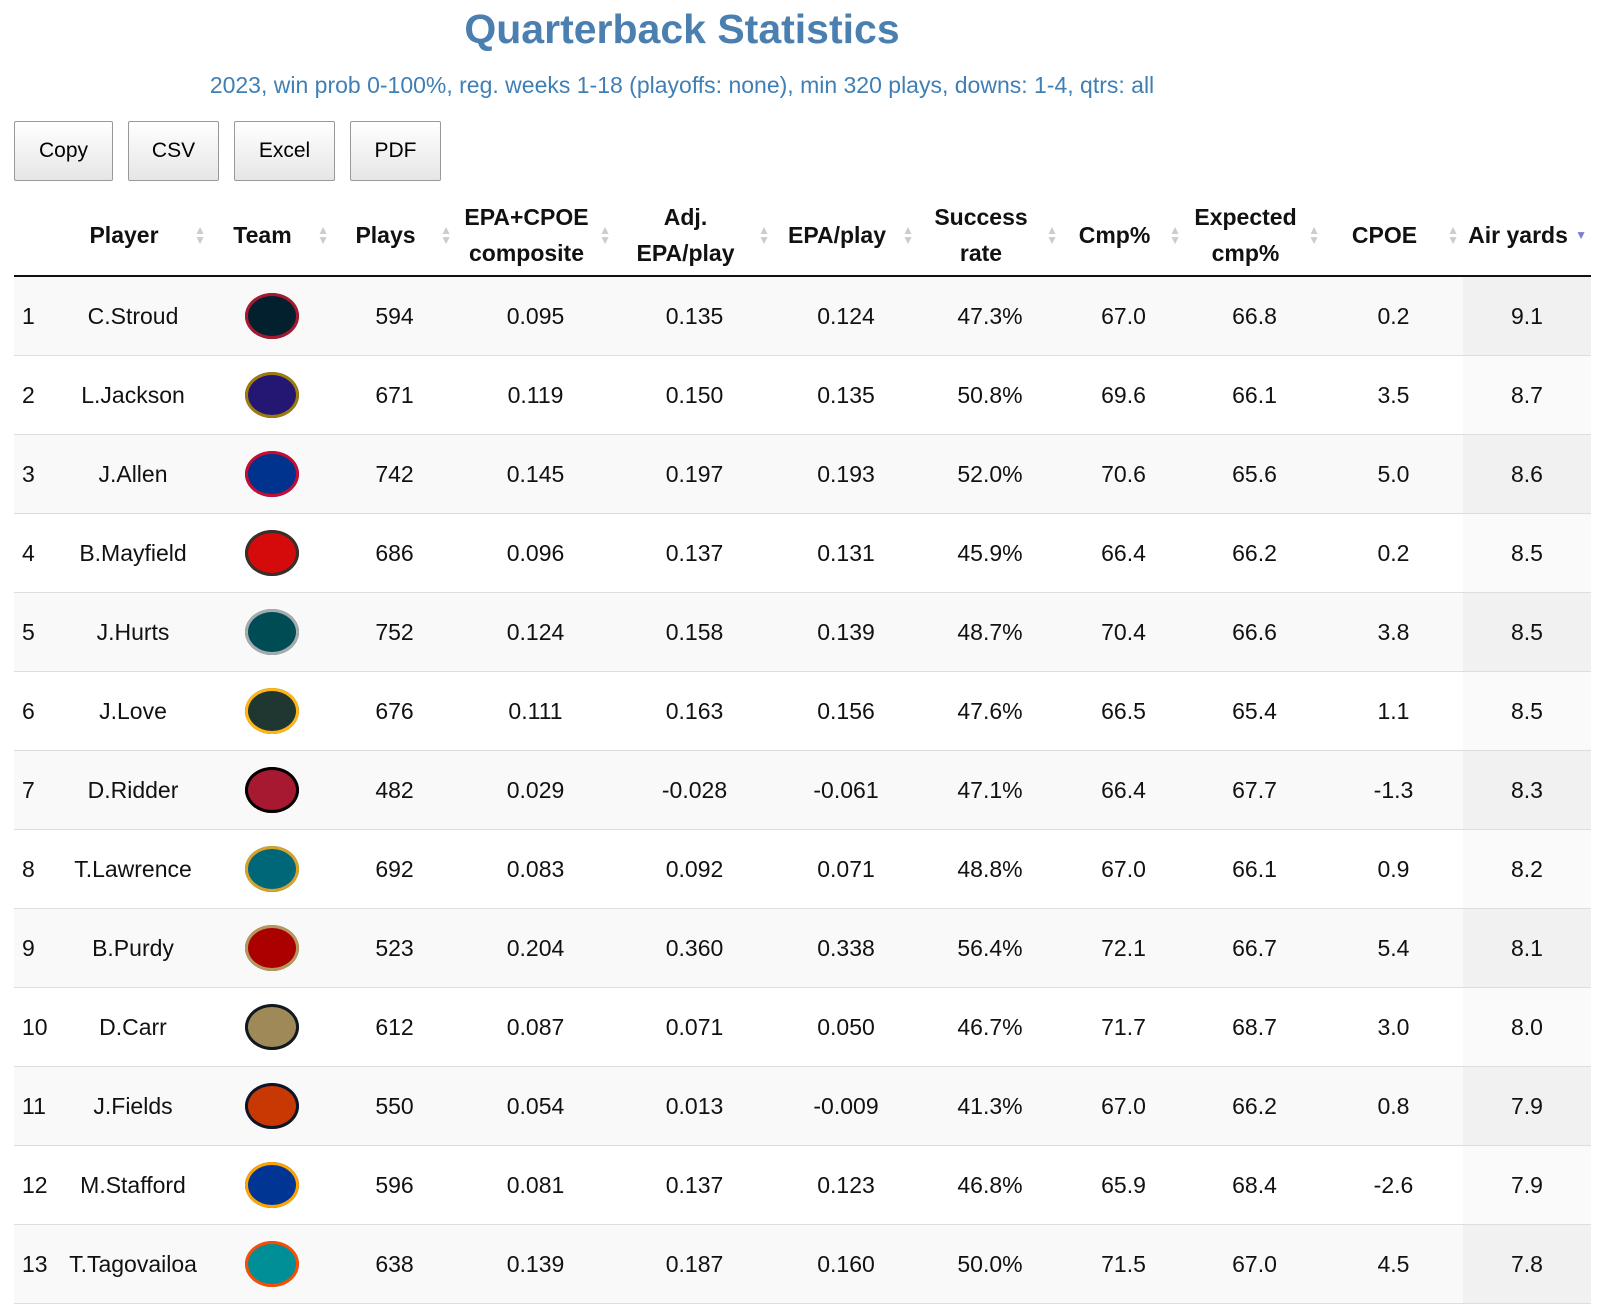 The image size is (1600, 1312). What do you see at coordinates (694, 553) in the screenshot?
I see `adj-cell: 0.137` at bounding box center [694, 553].